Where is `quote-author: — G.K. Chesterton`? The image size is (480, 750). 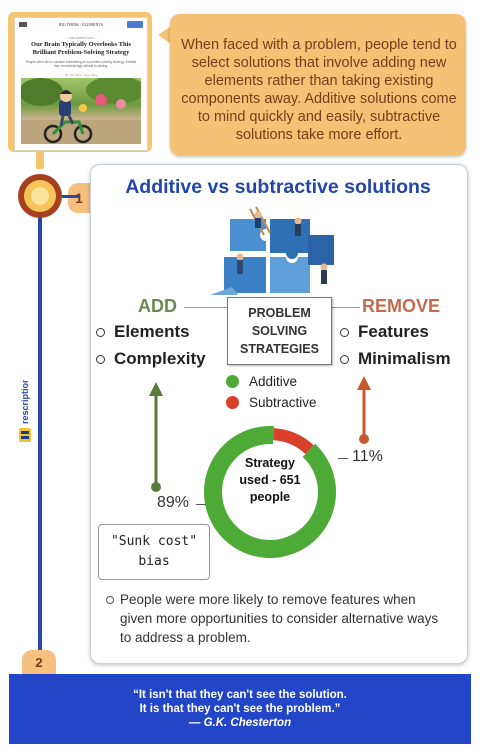
quote-author: — G.K. Chesterton is located at coordinates (240, 723).